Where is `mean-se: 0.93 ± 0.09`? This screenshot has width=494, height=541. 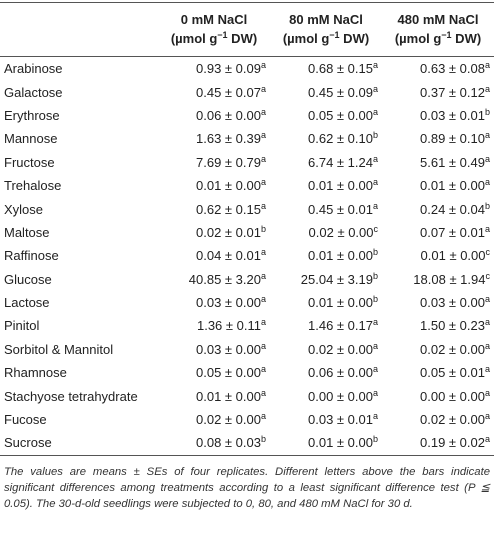 mean-se: 0.93 ± 0.09 is located at coordinates (228, 69).